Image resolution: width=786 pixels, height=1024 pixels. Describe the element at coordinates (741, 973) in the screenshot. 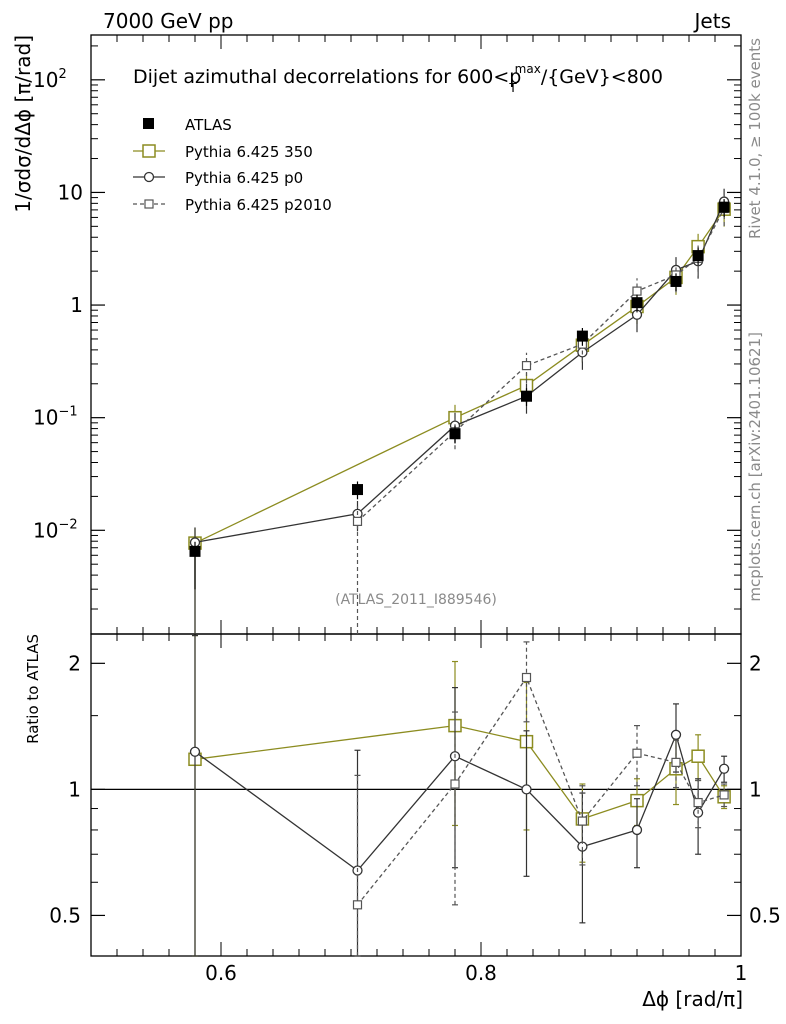

I see `x-tick-label: 1` at that location.